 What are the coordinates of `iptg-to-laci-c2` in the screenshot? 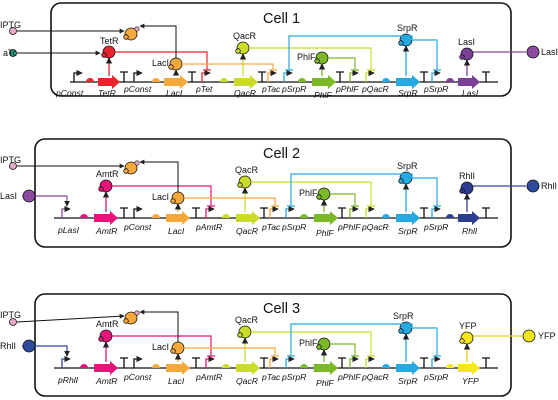 It's located at (159, 177).